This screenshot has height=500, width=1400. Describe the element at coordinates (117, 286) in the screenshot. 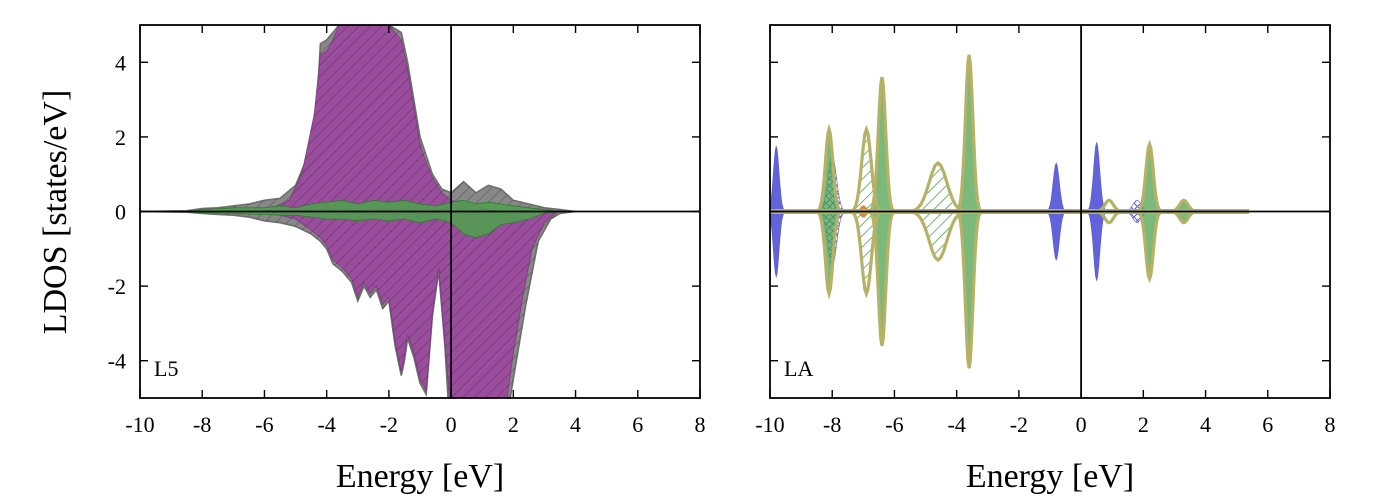

I see `y-tick-label: -2` at that location.